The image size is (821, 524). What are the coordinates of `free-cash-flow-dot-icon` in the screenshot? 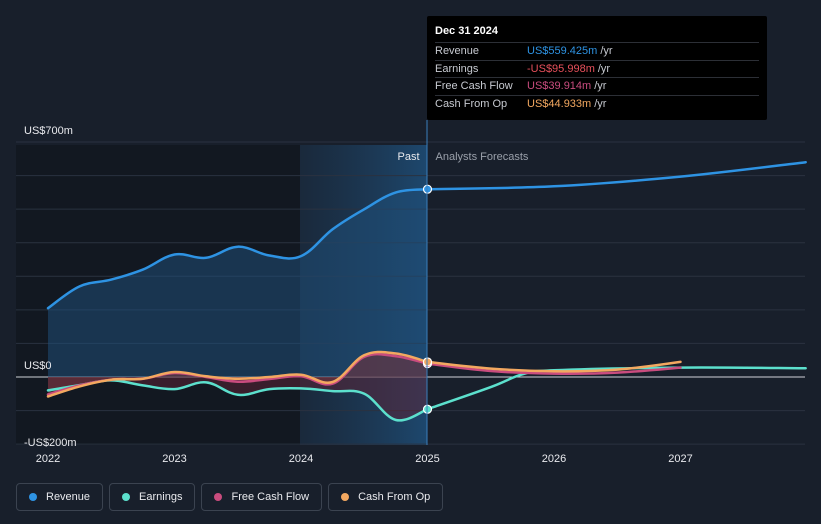 It's located at (218, 497).